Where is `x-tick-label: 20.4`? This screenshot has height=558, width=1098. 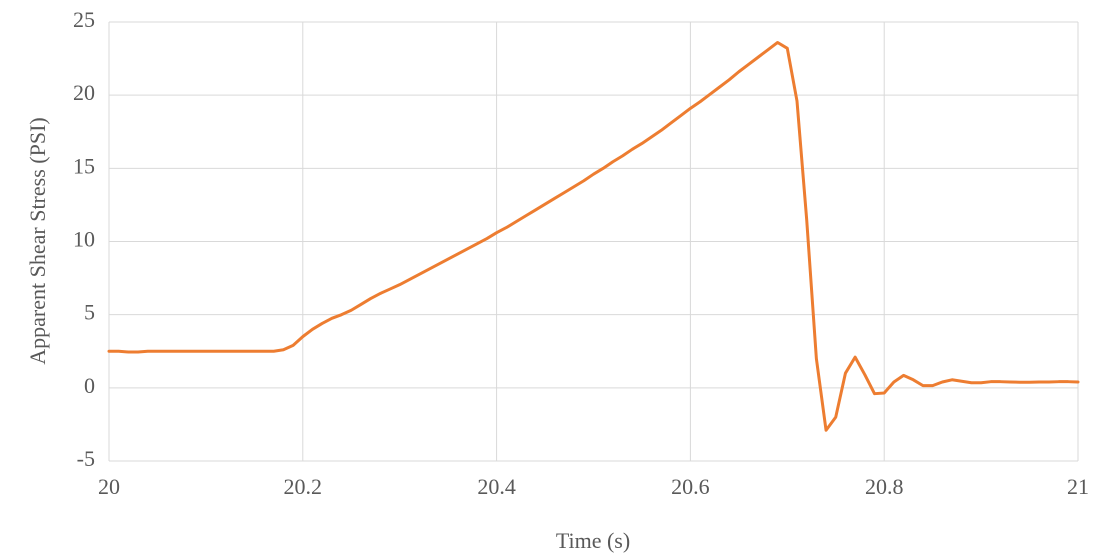
x-tick-label: 20.4 is located at coordinates (496, 486).